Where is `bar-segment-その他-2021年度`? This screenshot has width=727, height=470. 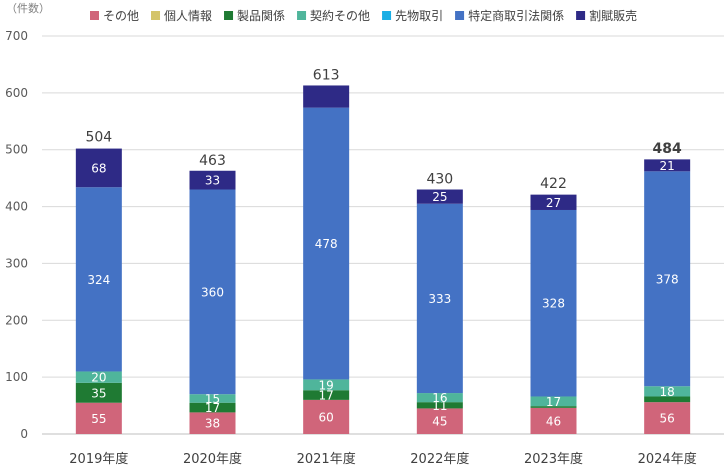
bar-segment-その他-2021年度 is located at coordinates (326, 416).